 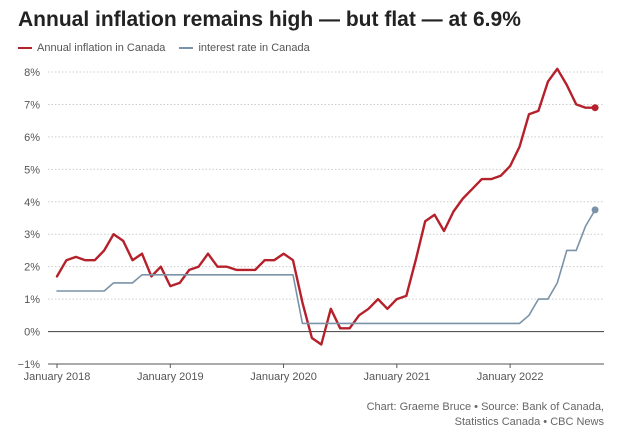 What do you see at coordinates (32, 333) in the screenshot?
I see `y-tick-label: 0%` at bounding box center [32, 333].